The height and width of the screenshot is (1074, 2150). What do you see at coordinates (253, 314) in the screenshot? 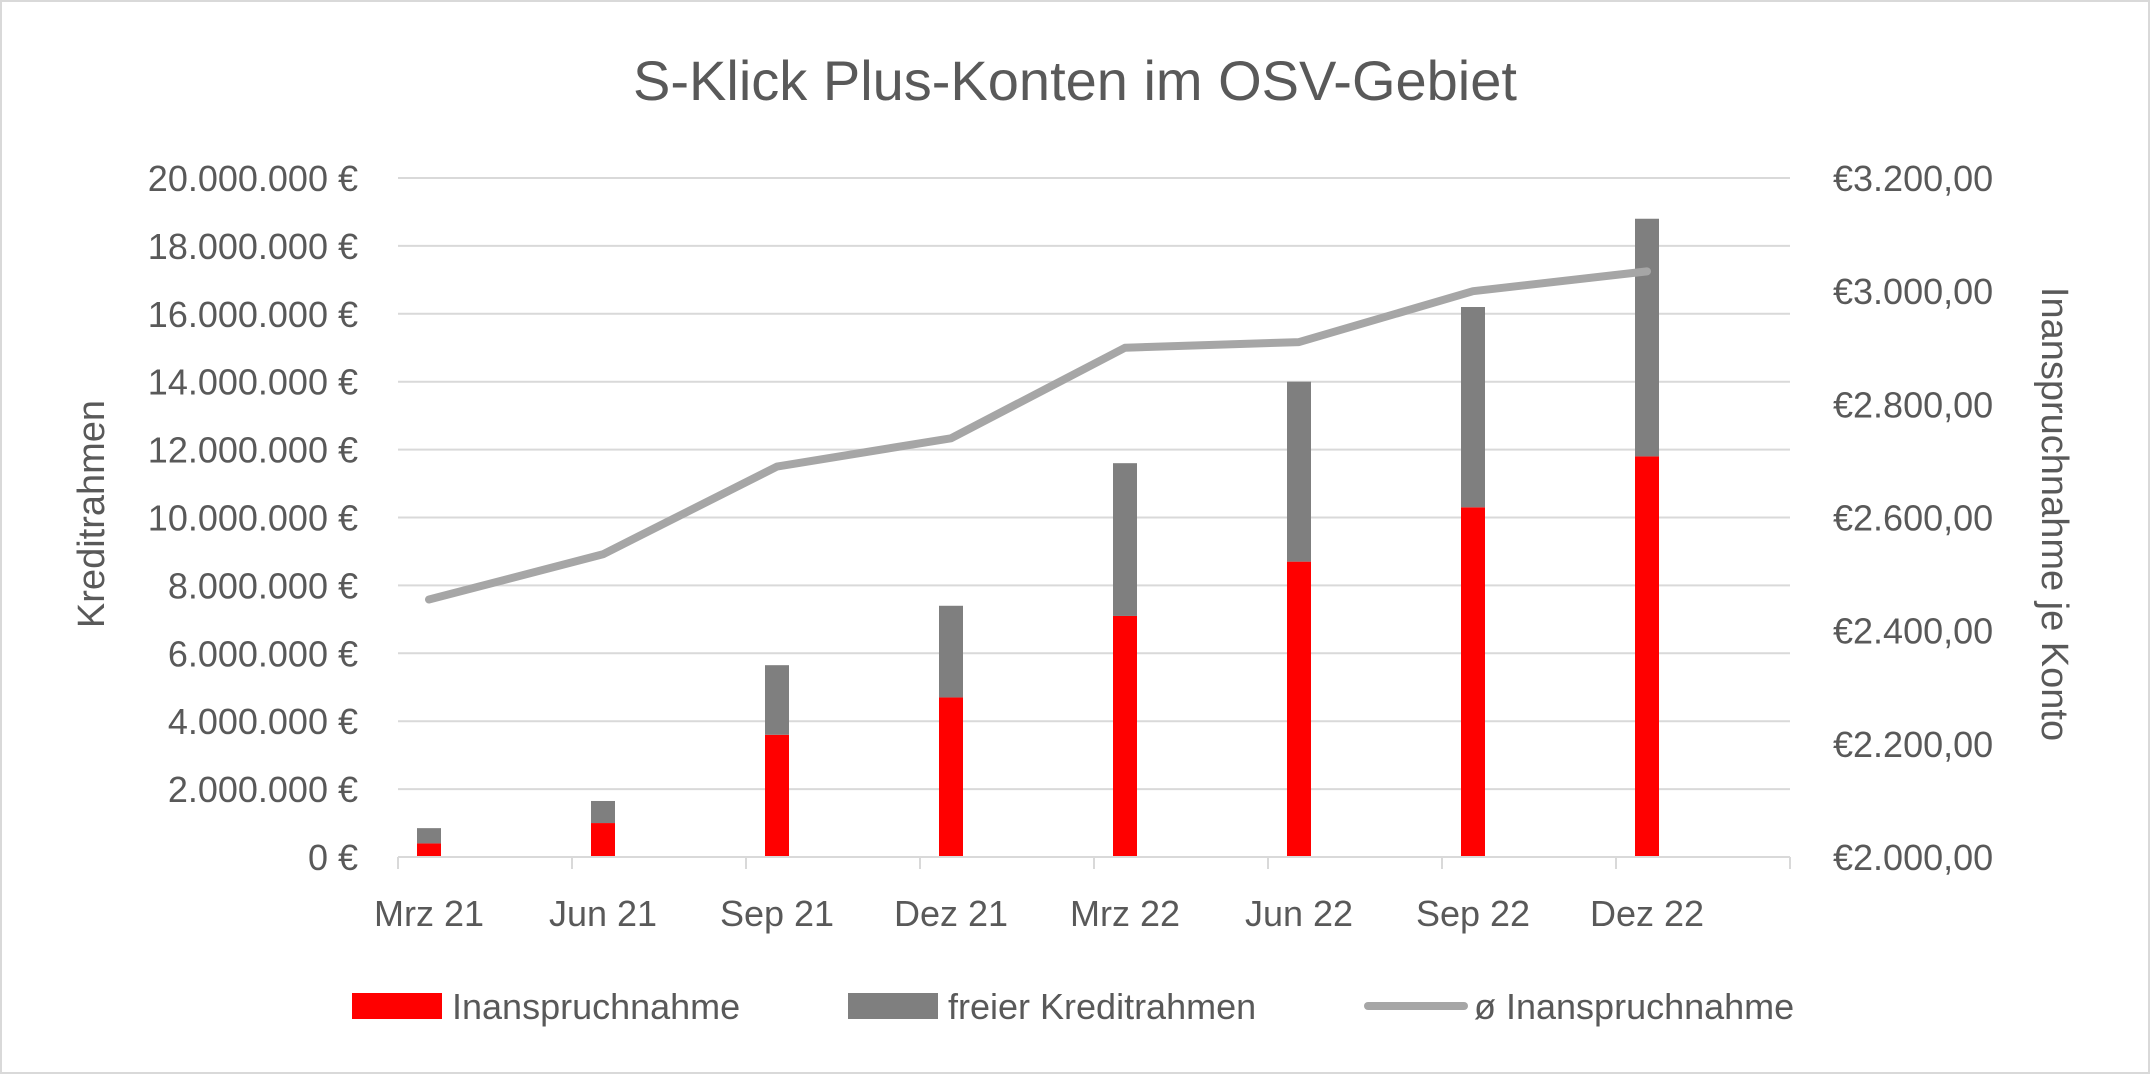
I see `y-tick-label: 16.000.000 €` at bounding box center [253, 314].